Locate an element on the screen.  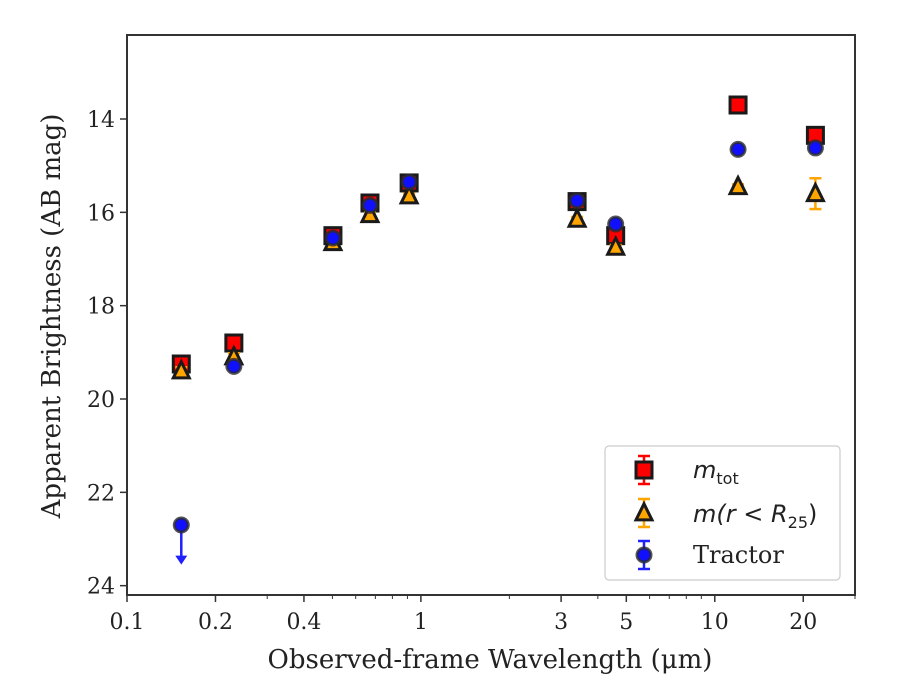
legend-markers is located at coordinates (644, 512).